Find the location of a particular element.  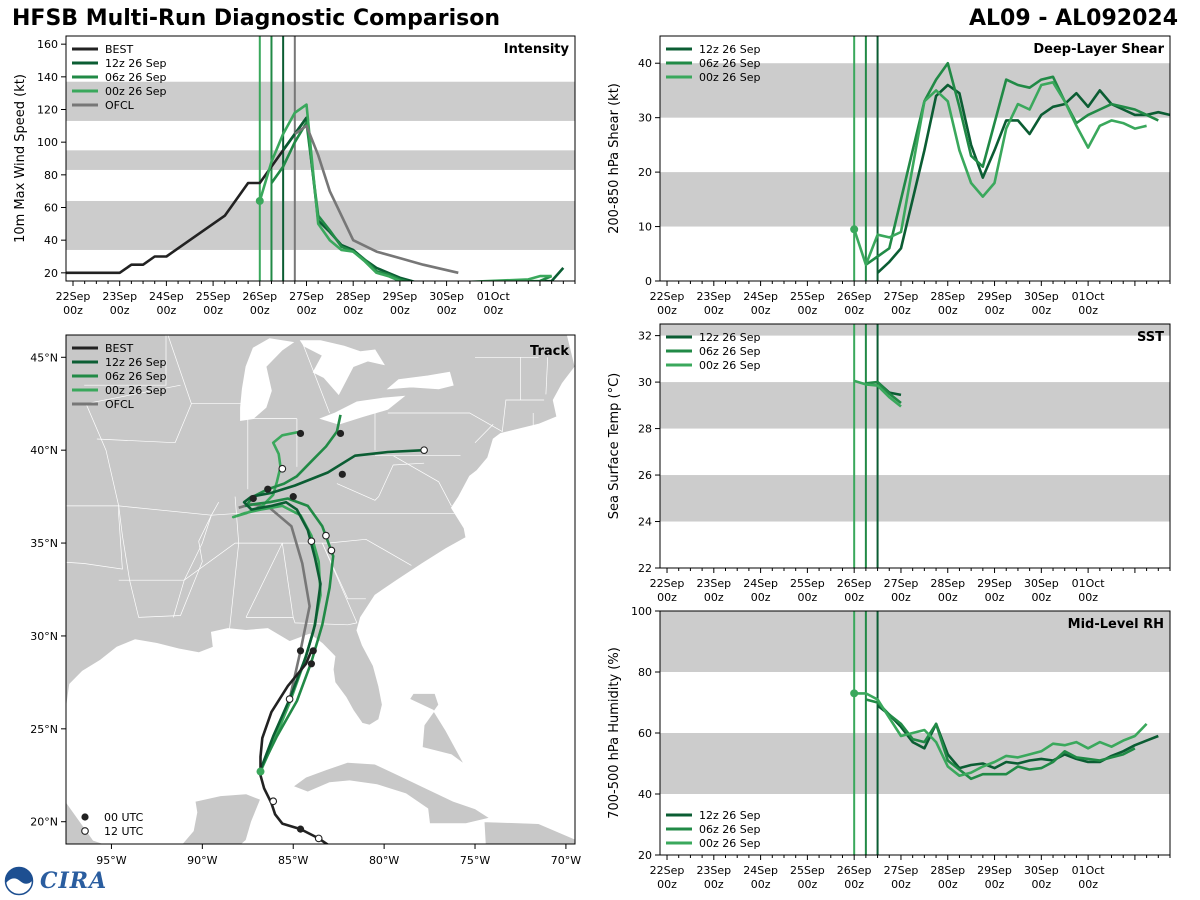

shear-xtick-date: 24Sep is located at coordinates (760, 296).